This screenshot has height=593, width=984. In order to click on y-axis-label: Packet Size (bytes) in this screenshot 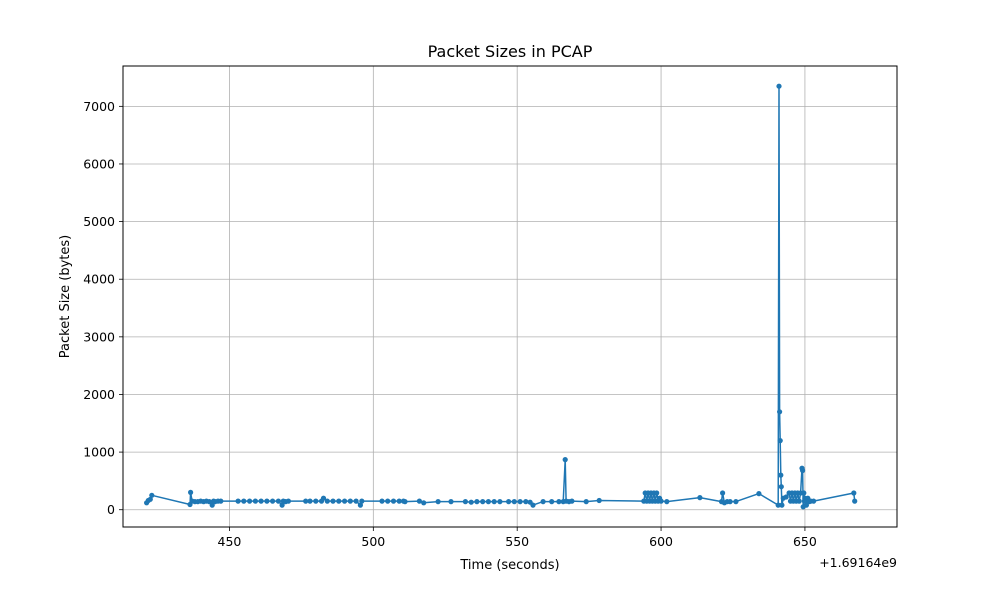, I will do `click(65, 296)`.